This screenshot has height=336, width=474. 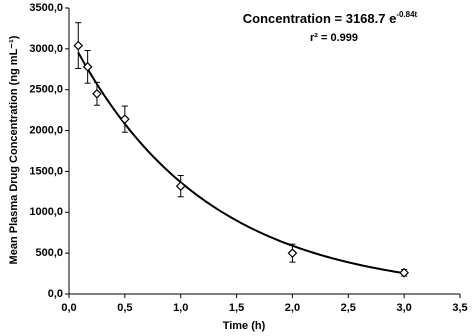 I want to click on y-tick-label: 2000,0, so click(x=46, y=130).